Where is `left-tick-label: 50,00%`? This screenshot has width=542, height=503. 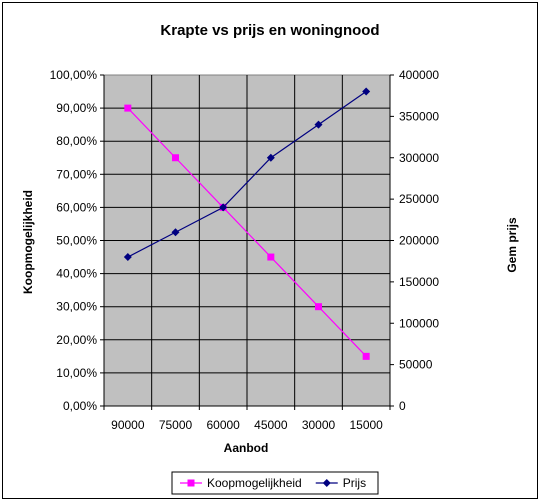 left-tick-label: 50,00% is located at coordinates (76, 241).